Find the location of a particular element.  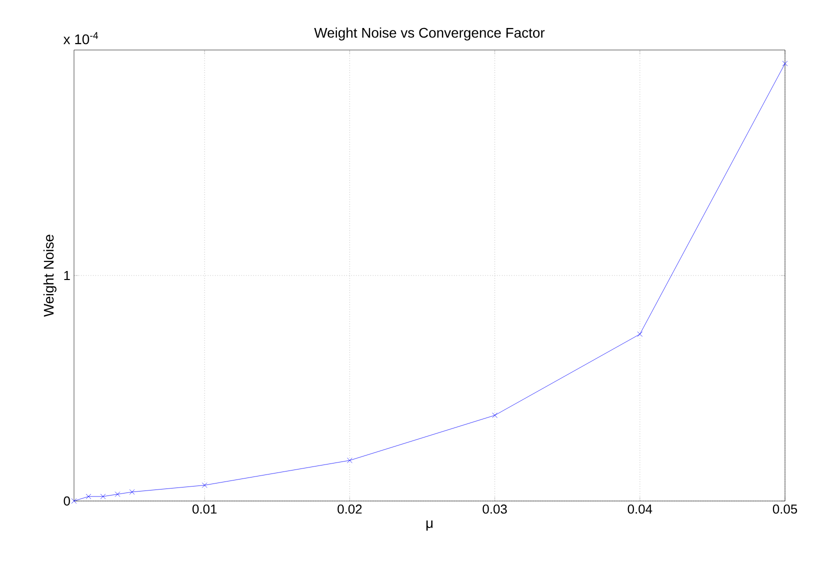

y-tick-label: 1 is located at coordinates (67, 275).